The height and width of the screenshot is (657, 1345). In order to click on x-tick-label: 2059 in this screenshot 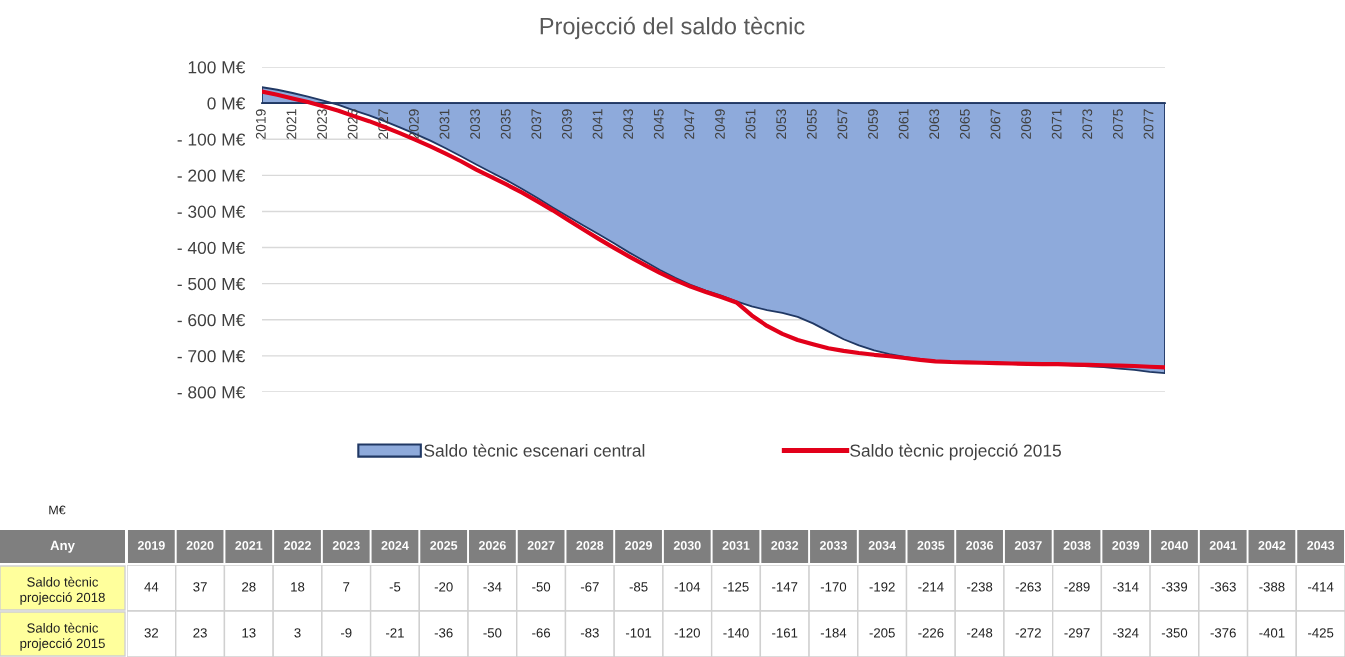, I will do `click(873, 124)`.